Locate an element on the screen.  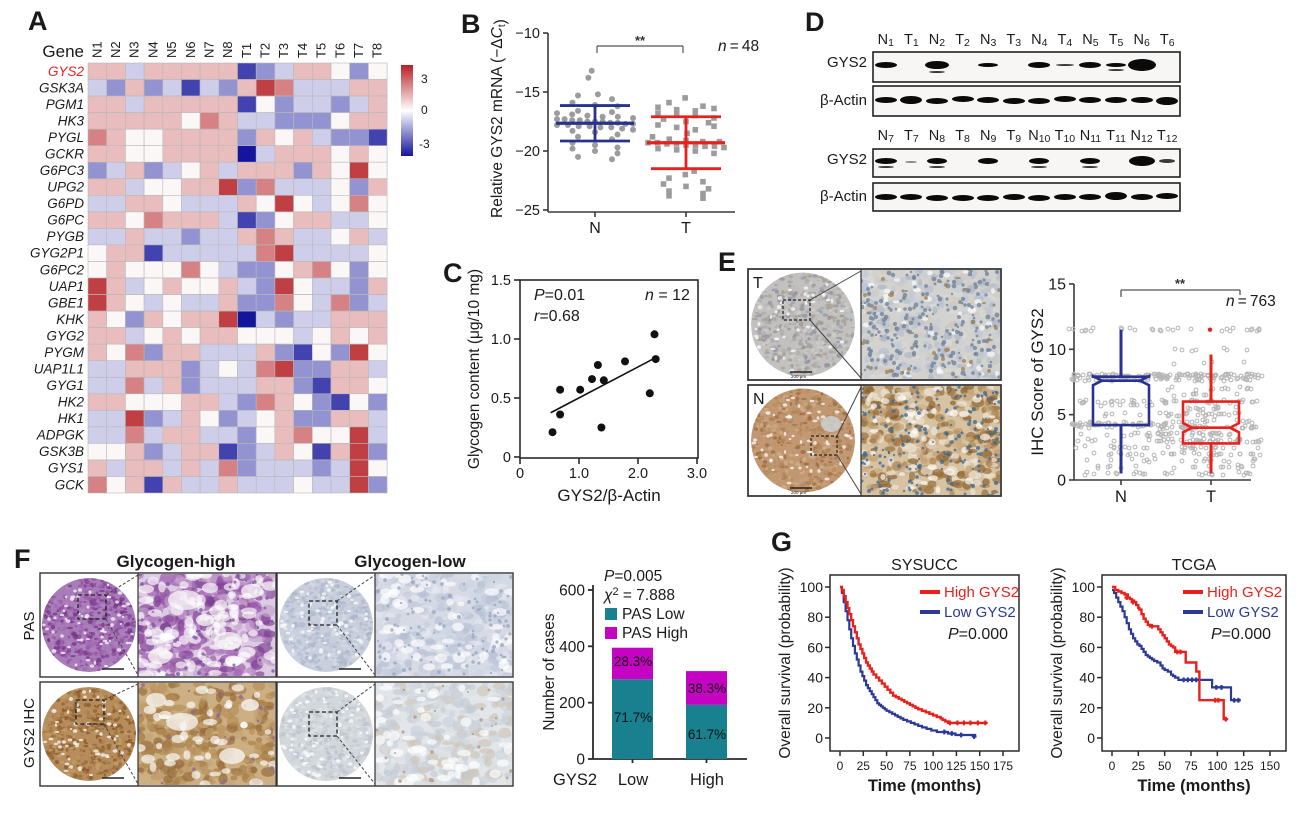
svg-text: Glycogen-low is located at coordinates (410, 561).